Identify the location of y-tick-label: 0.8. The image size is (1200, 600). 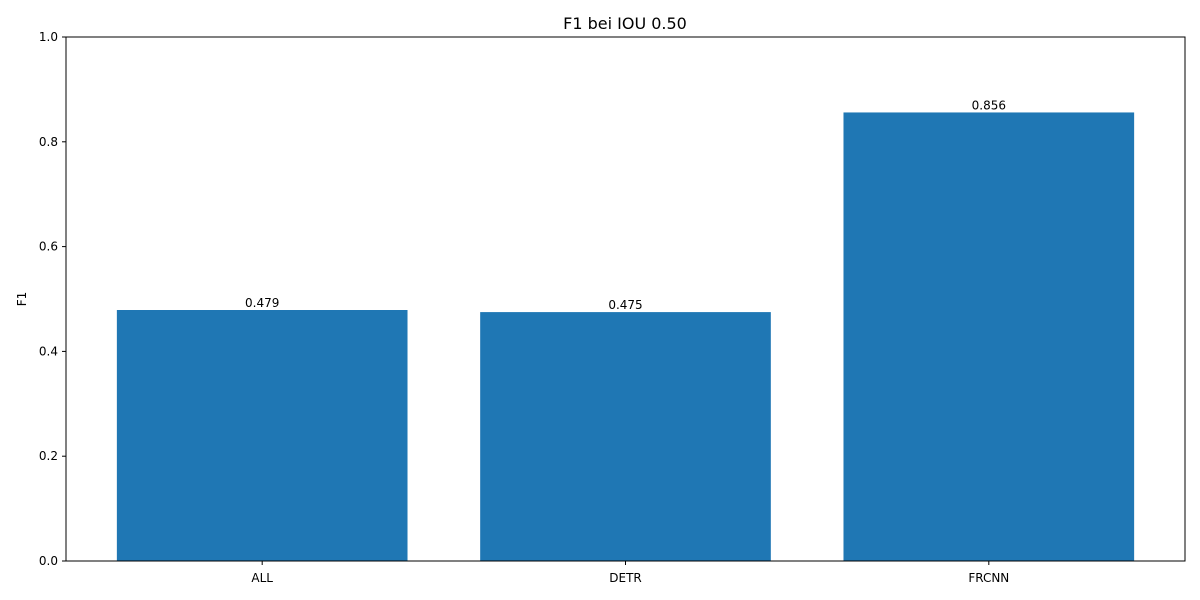
(48, 142).